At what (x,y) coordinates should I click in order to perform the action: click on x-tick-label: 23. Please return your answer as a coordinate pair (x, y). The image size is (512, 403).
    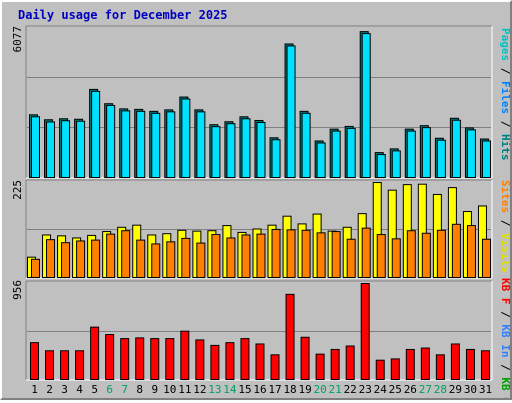
    Looking at the image, I should click on (365, 389).